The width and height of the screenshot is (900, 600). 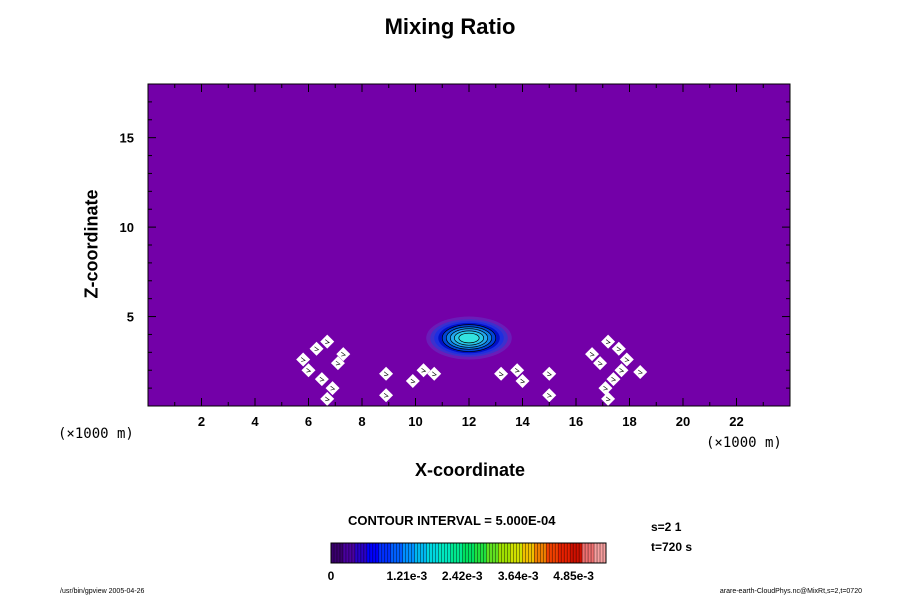 What do you see at coordinates (102, 591) in the screenshot?
I see `footer-command: /usr/bin/gpview 2005-04-26` at bounding box center [102, 591].